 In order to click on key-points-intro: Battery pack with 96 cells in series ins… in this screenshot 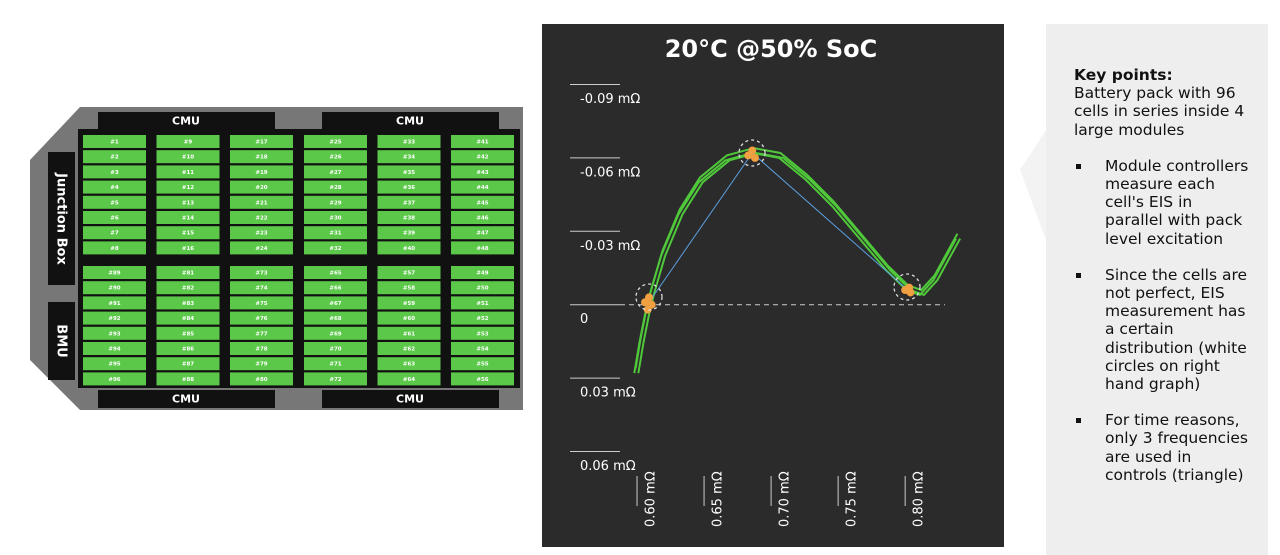, I will do `click(1159, 111)`.